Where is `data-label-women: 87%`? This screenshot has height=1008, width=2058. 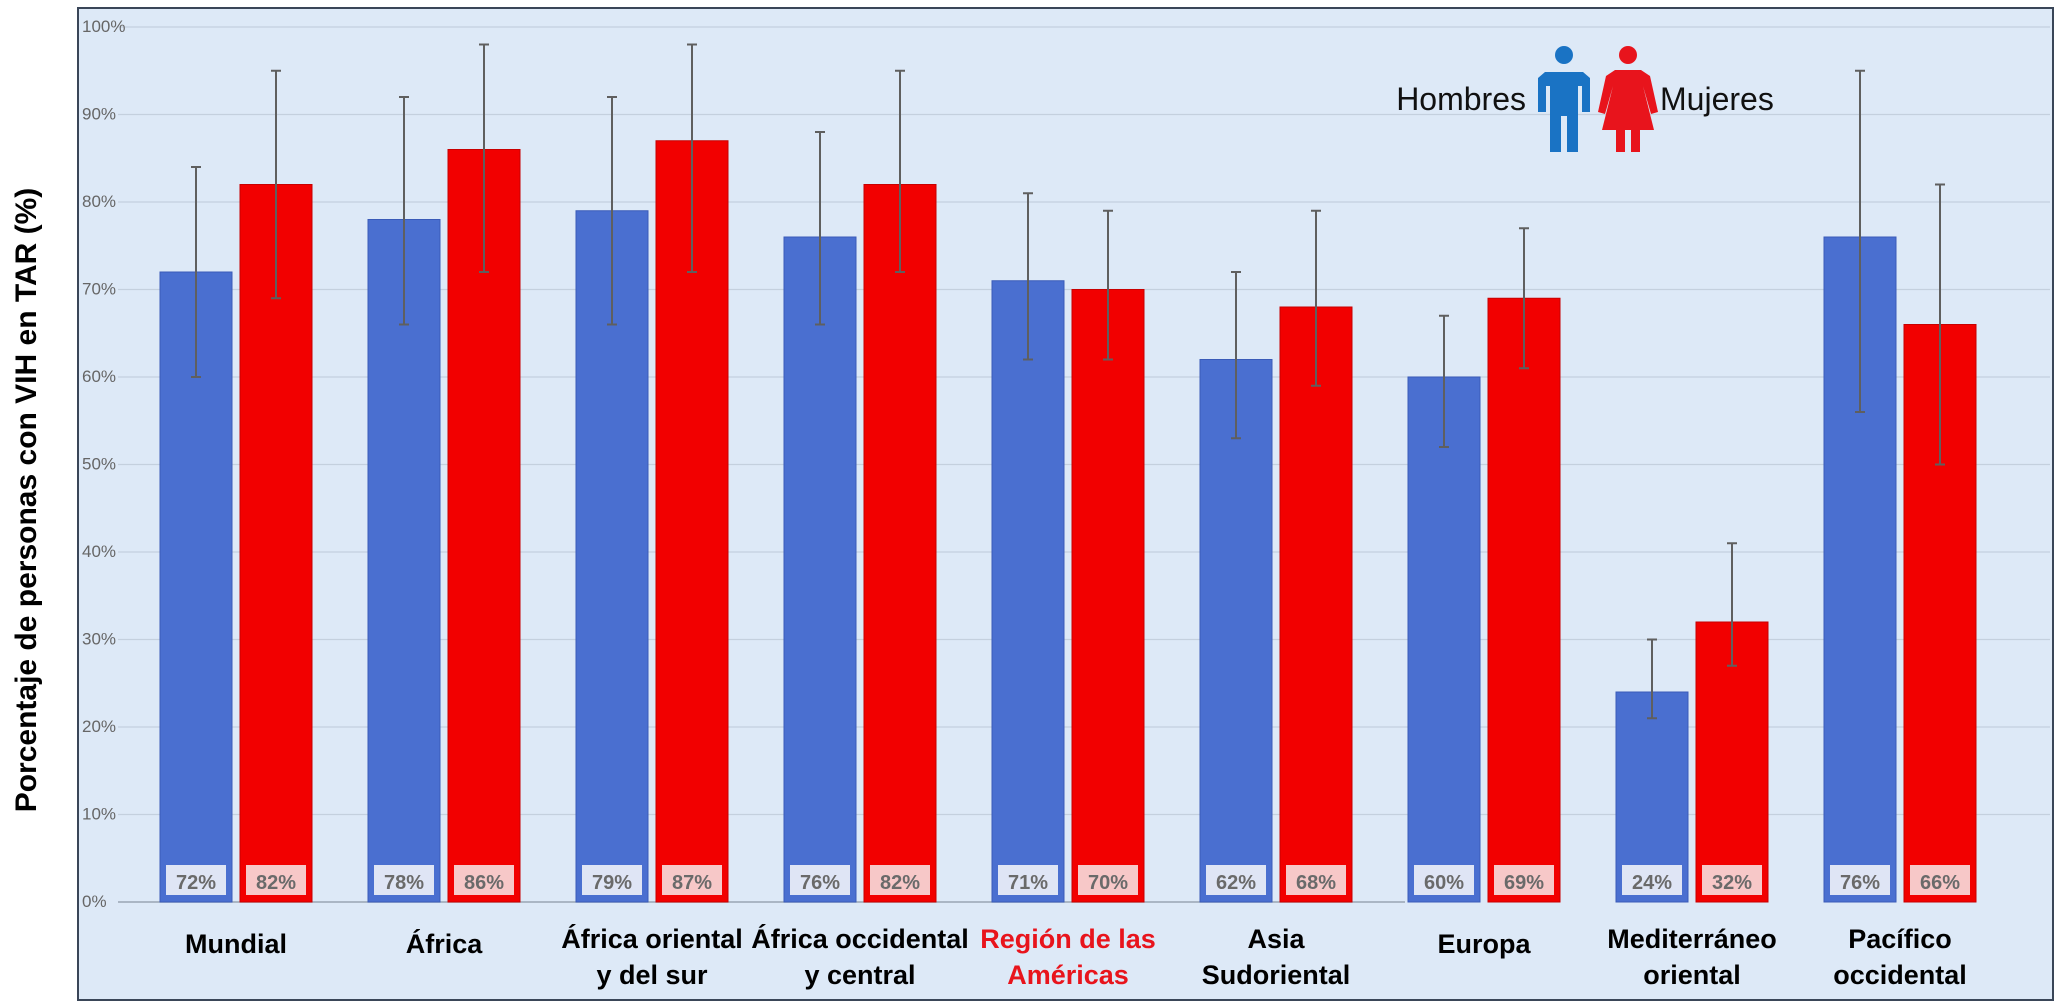 data-label-women: 87% is located at coordinates (692, 883).